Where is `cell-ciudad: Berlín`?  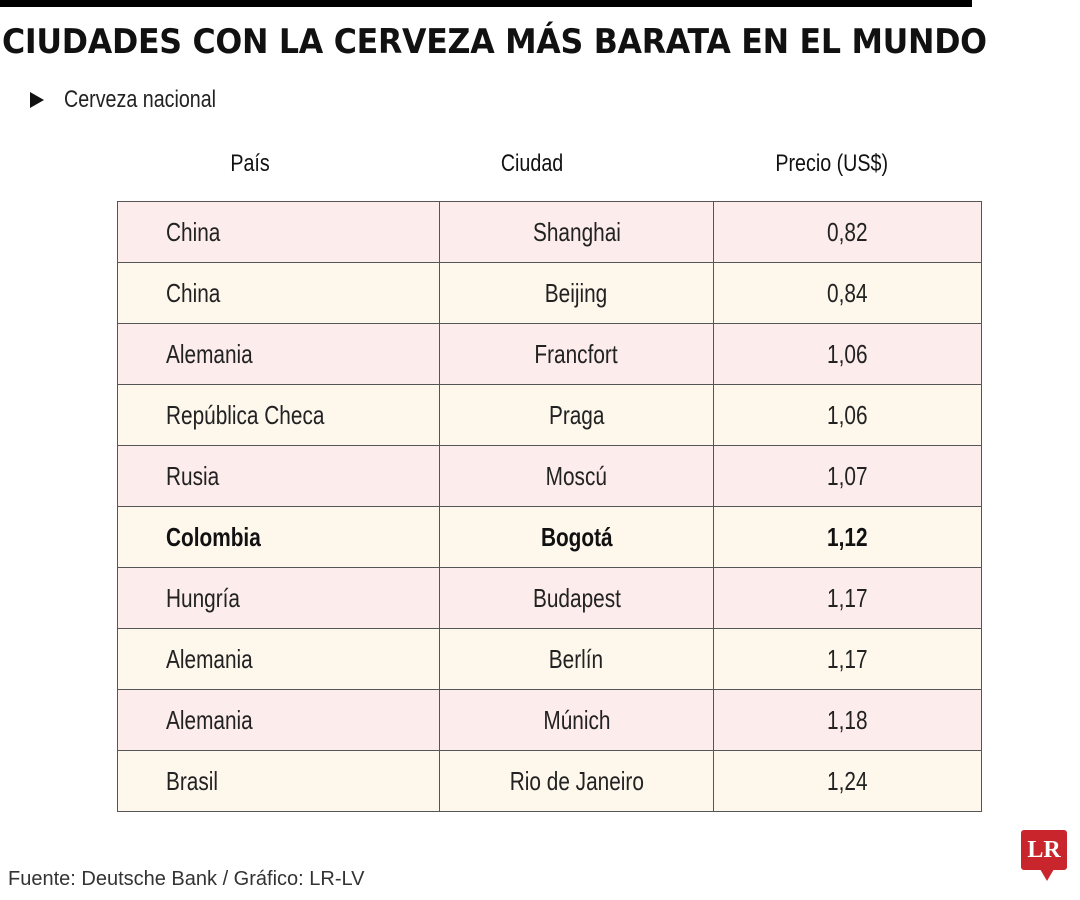
cell-ciudad: Berlín is located at coordinates (576, 659).